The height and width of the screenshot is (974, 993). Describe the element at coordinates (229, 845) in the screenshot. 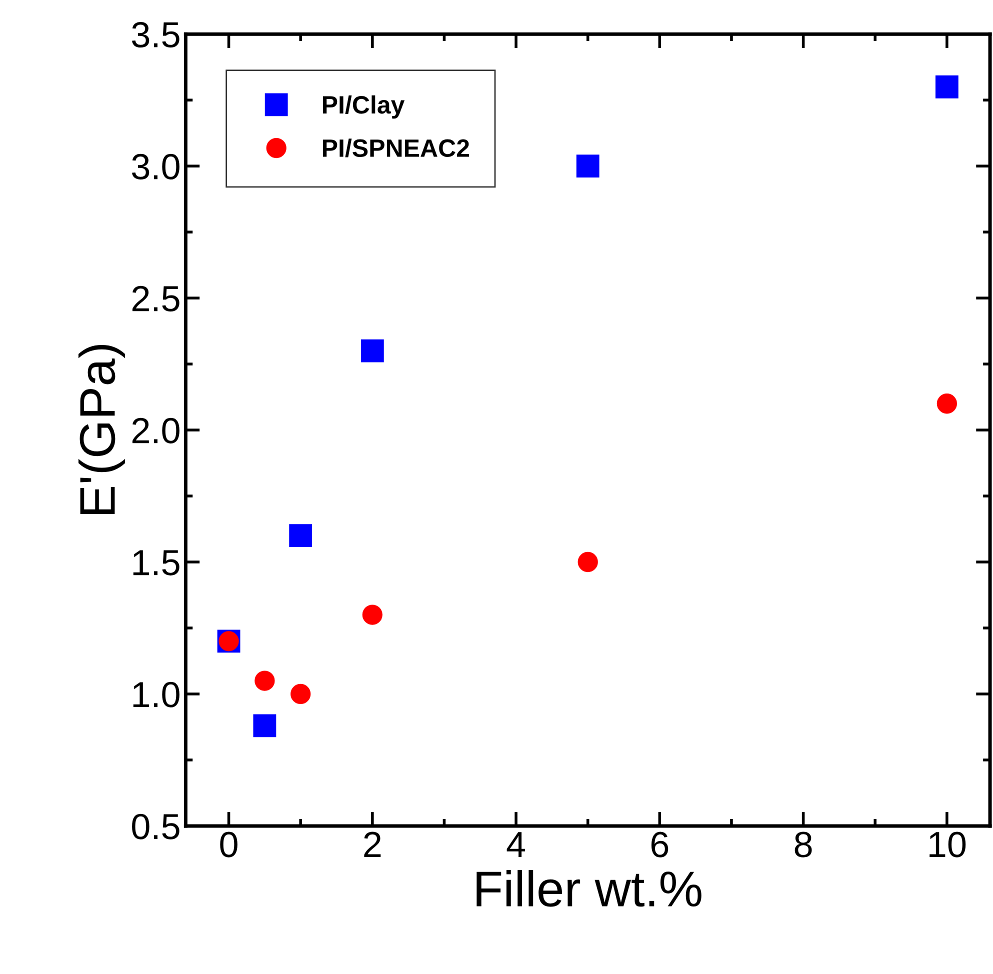

I see `x-tick-label: 0` at that location.